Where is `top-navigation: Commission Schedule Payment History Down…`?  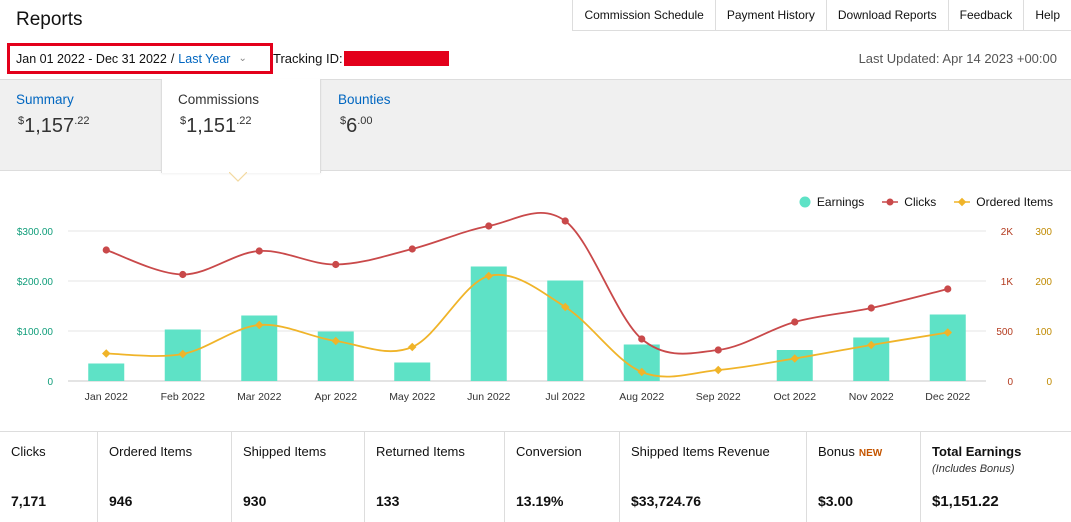 top-navigation: Commission Schedule Payment History Down… is located at coordinates (821, 15).